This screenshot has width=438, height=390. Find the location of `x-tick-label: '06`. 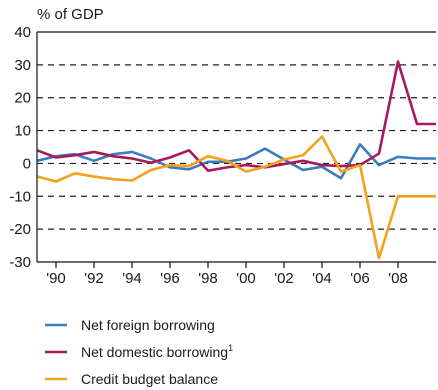

x-tick-label: '06 is located at coordinates (360, 278).